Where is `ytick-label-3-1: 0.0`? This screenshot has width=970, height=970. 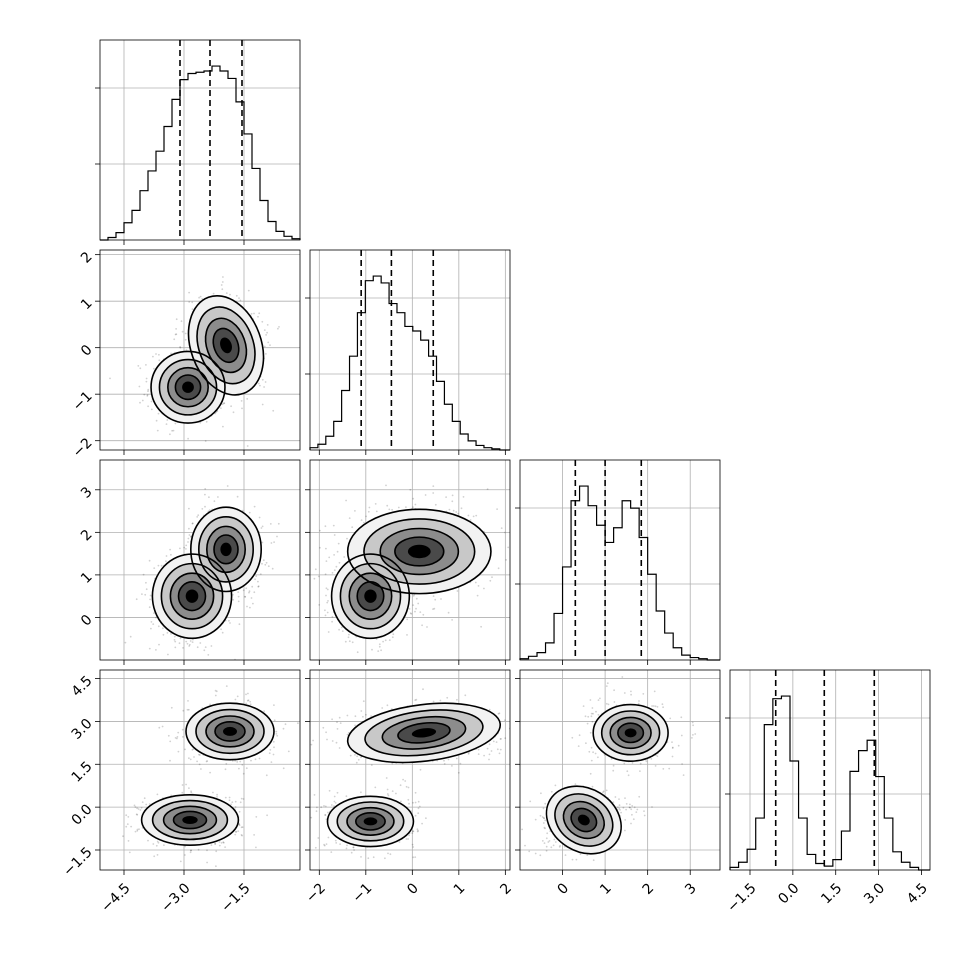
ytick-label-3-1: 0.0 is located at coordinates (82, 814).